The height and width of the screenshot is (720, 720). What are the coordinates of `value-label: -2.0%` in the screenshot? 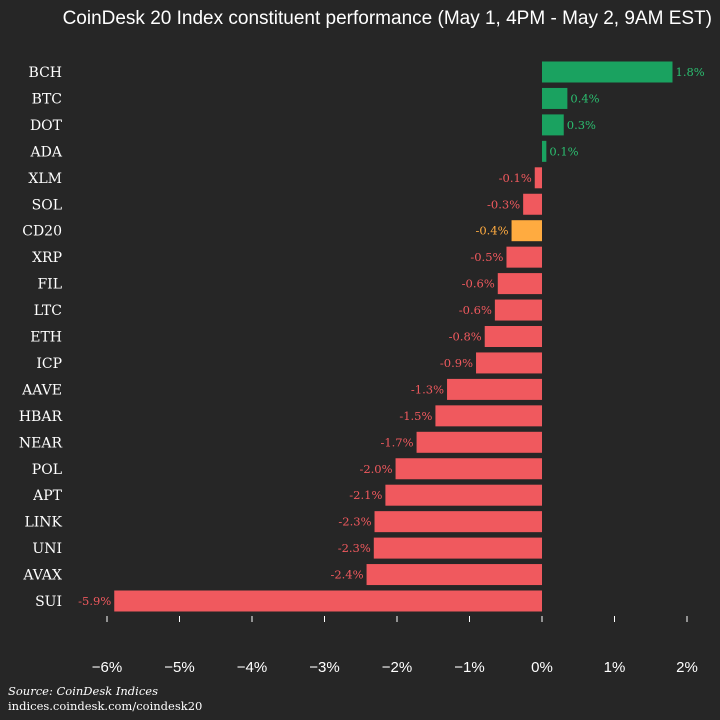 It's located at (375, 469).